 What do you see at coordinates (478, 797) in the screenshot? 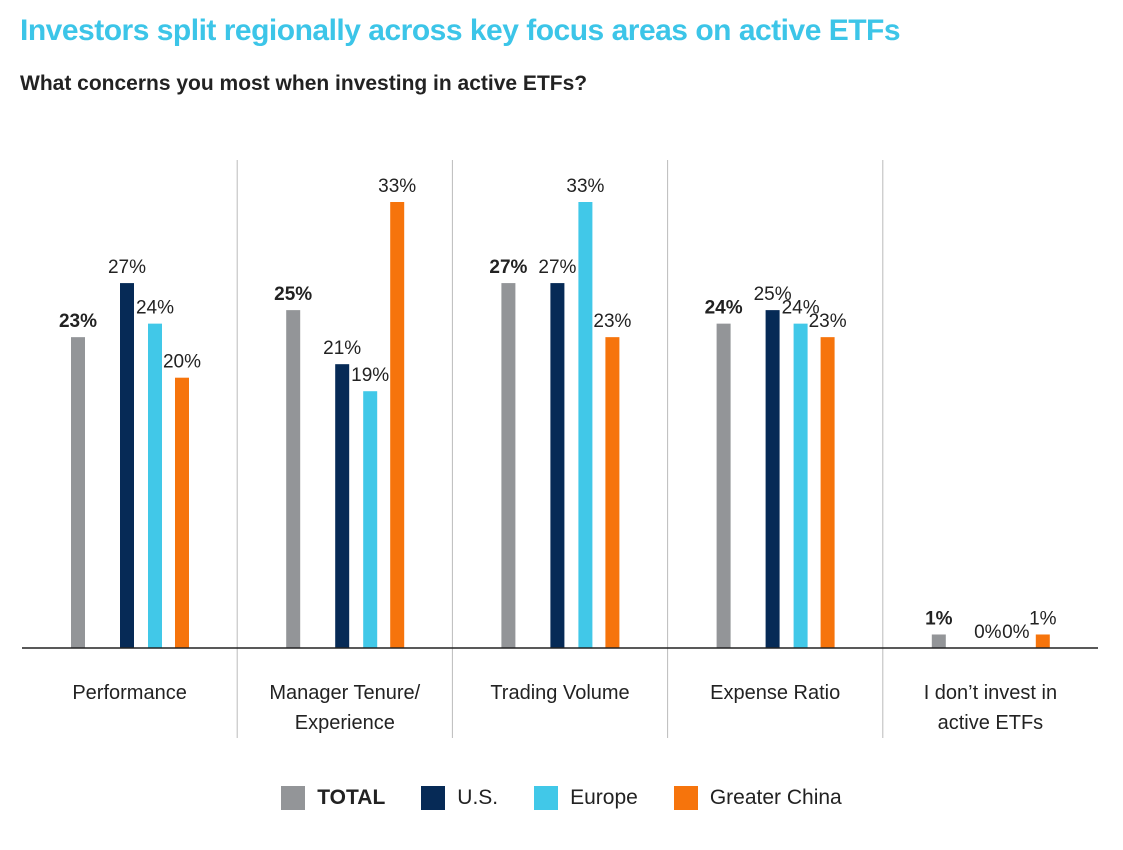
I see `legend-label-us: U.S.` at bounding box center [478, 797].